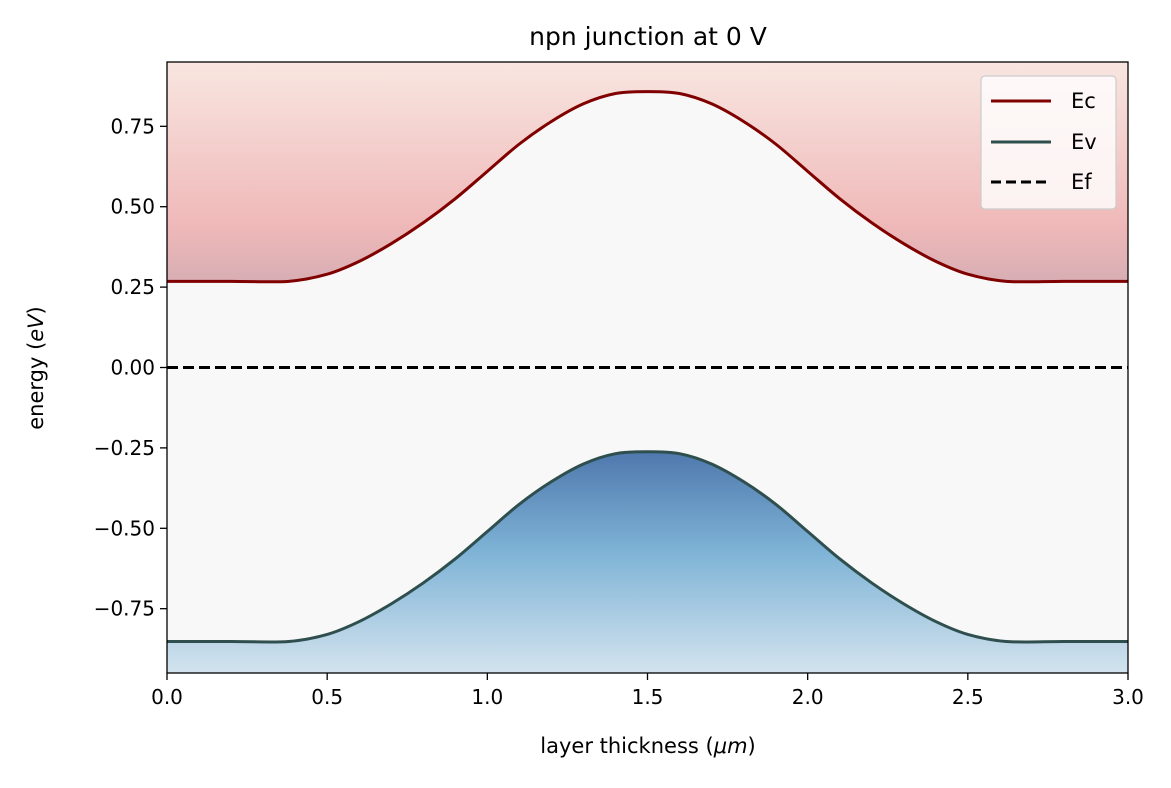  What do you see at coordinates (808, 697) in the screenshot?
I see `x-tick-label: 2.0` at bounding box center [808, 697].